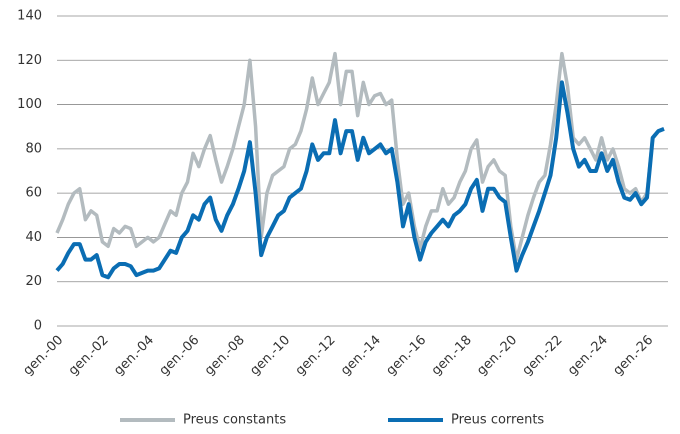 This screenshot has width=680, height=434. What do you see at coordinates (33, 193) in the screenshot?
I see `y-tick-label: 60` at bounding box center [33, 193].